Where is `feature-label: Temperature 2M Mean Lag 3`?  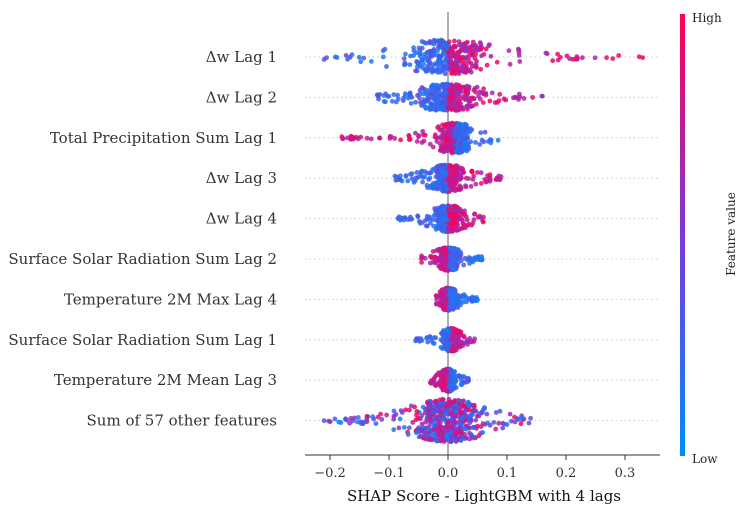 feature-label: Temperature 2M Mean Lag 3 is located at coordinates (165, 380).